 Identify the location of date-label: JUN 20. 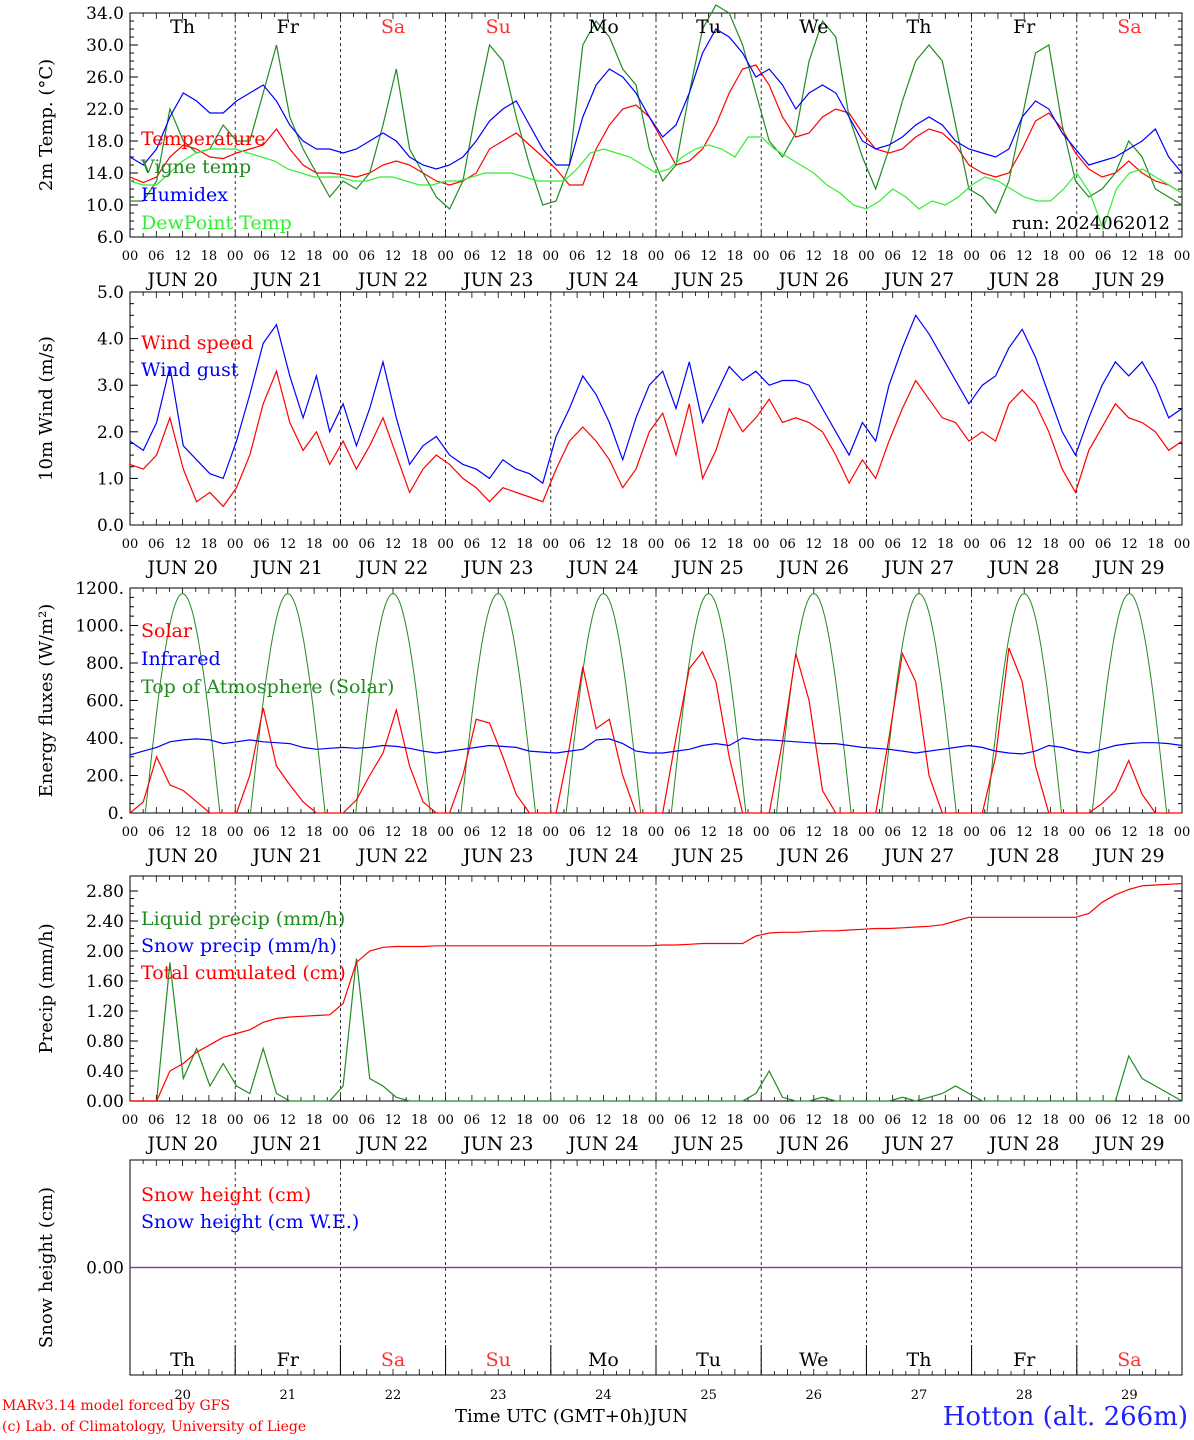
(181, 1144).